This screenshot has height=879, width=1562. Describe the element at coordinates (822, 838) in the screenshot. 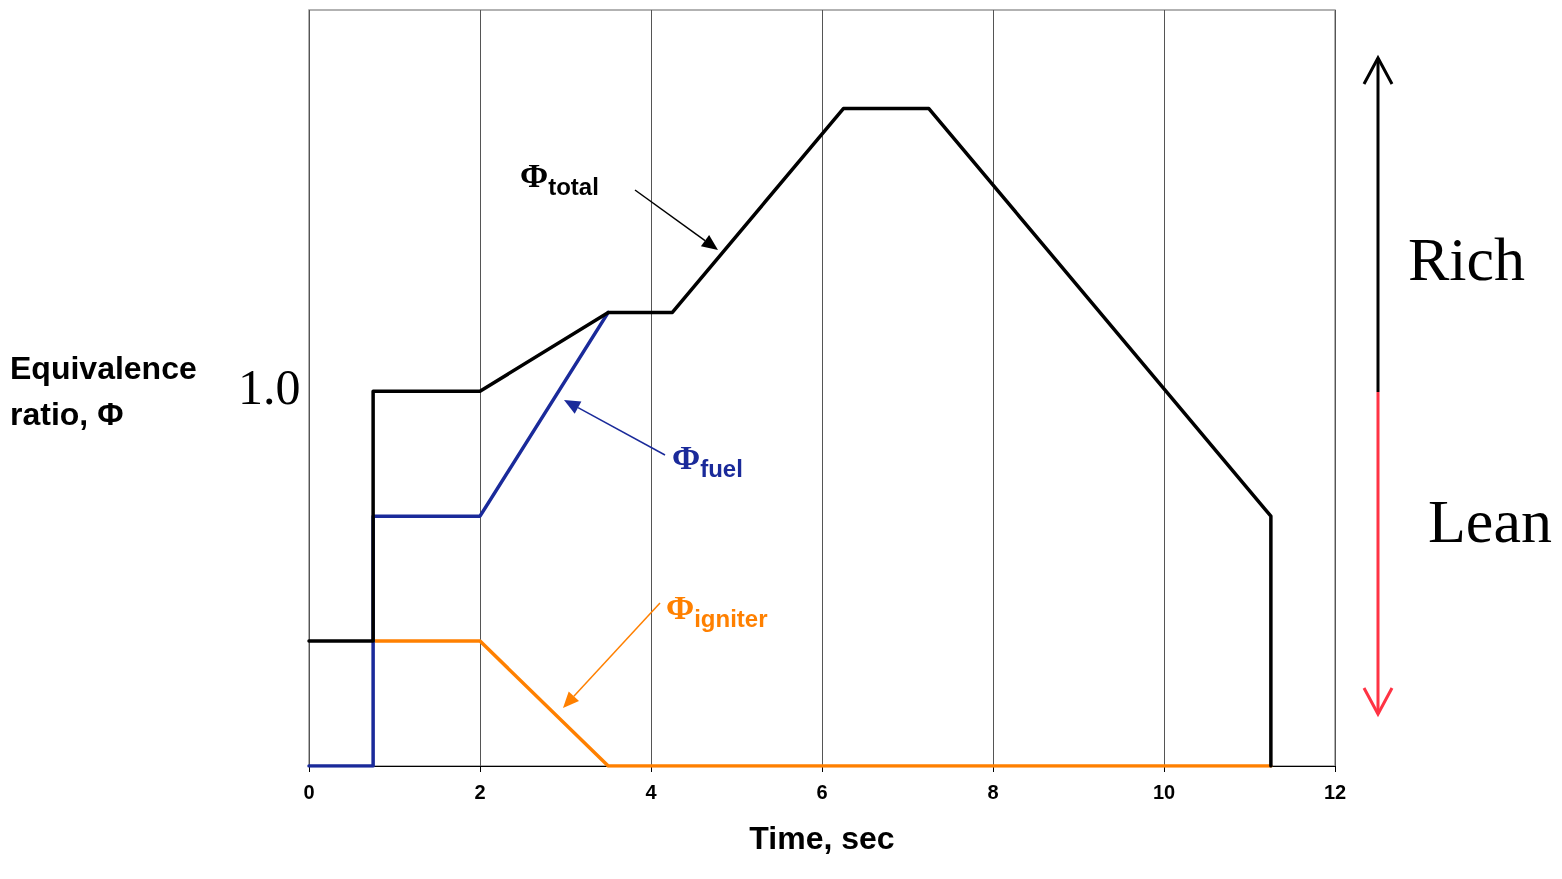

I see `x-axis-title: Time, sec` at that location.